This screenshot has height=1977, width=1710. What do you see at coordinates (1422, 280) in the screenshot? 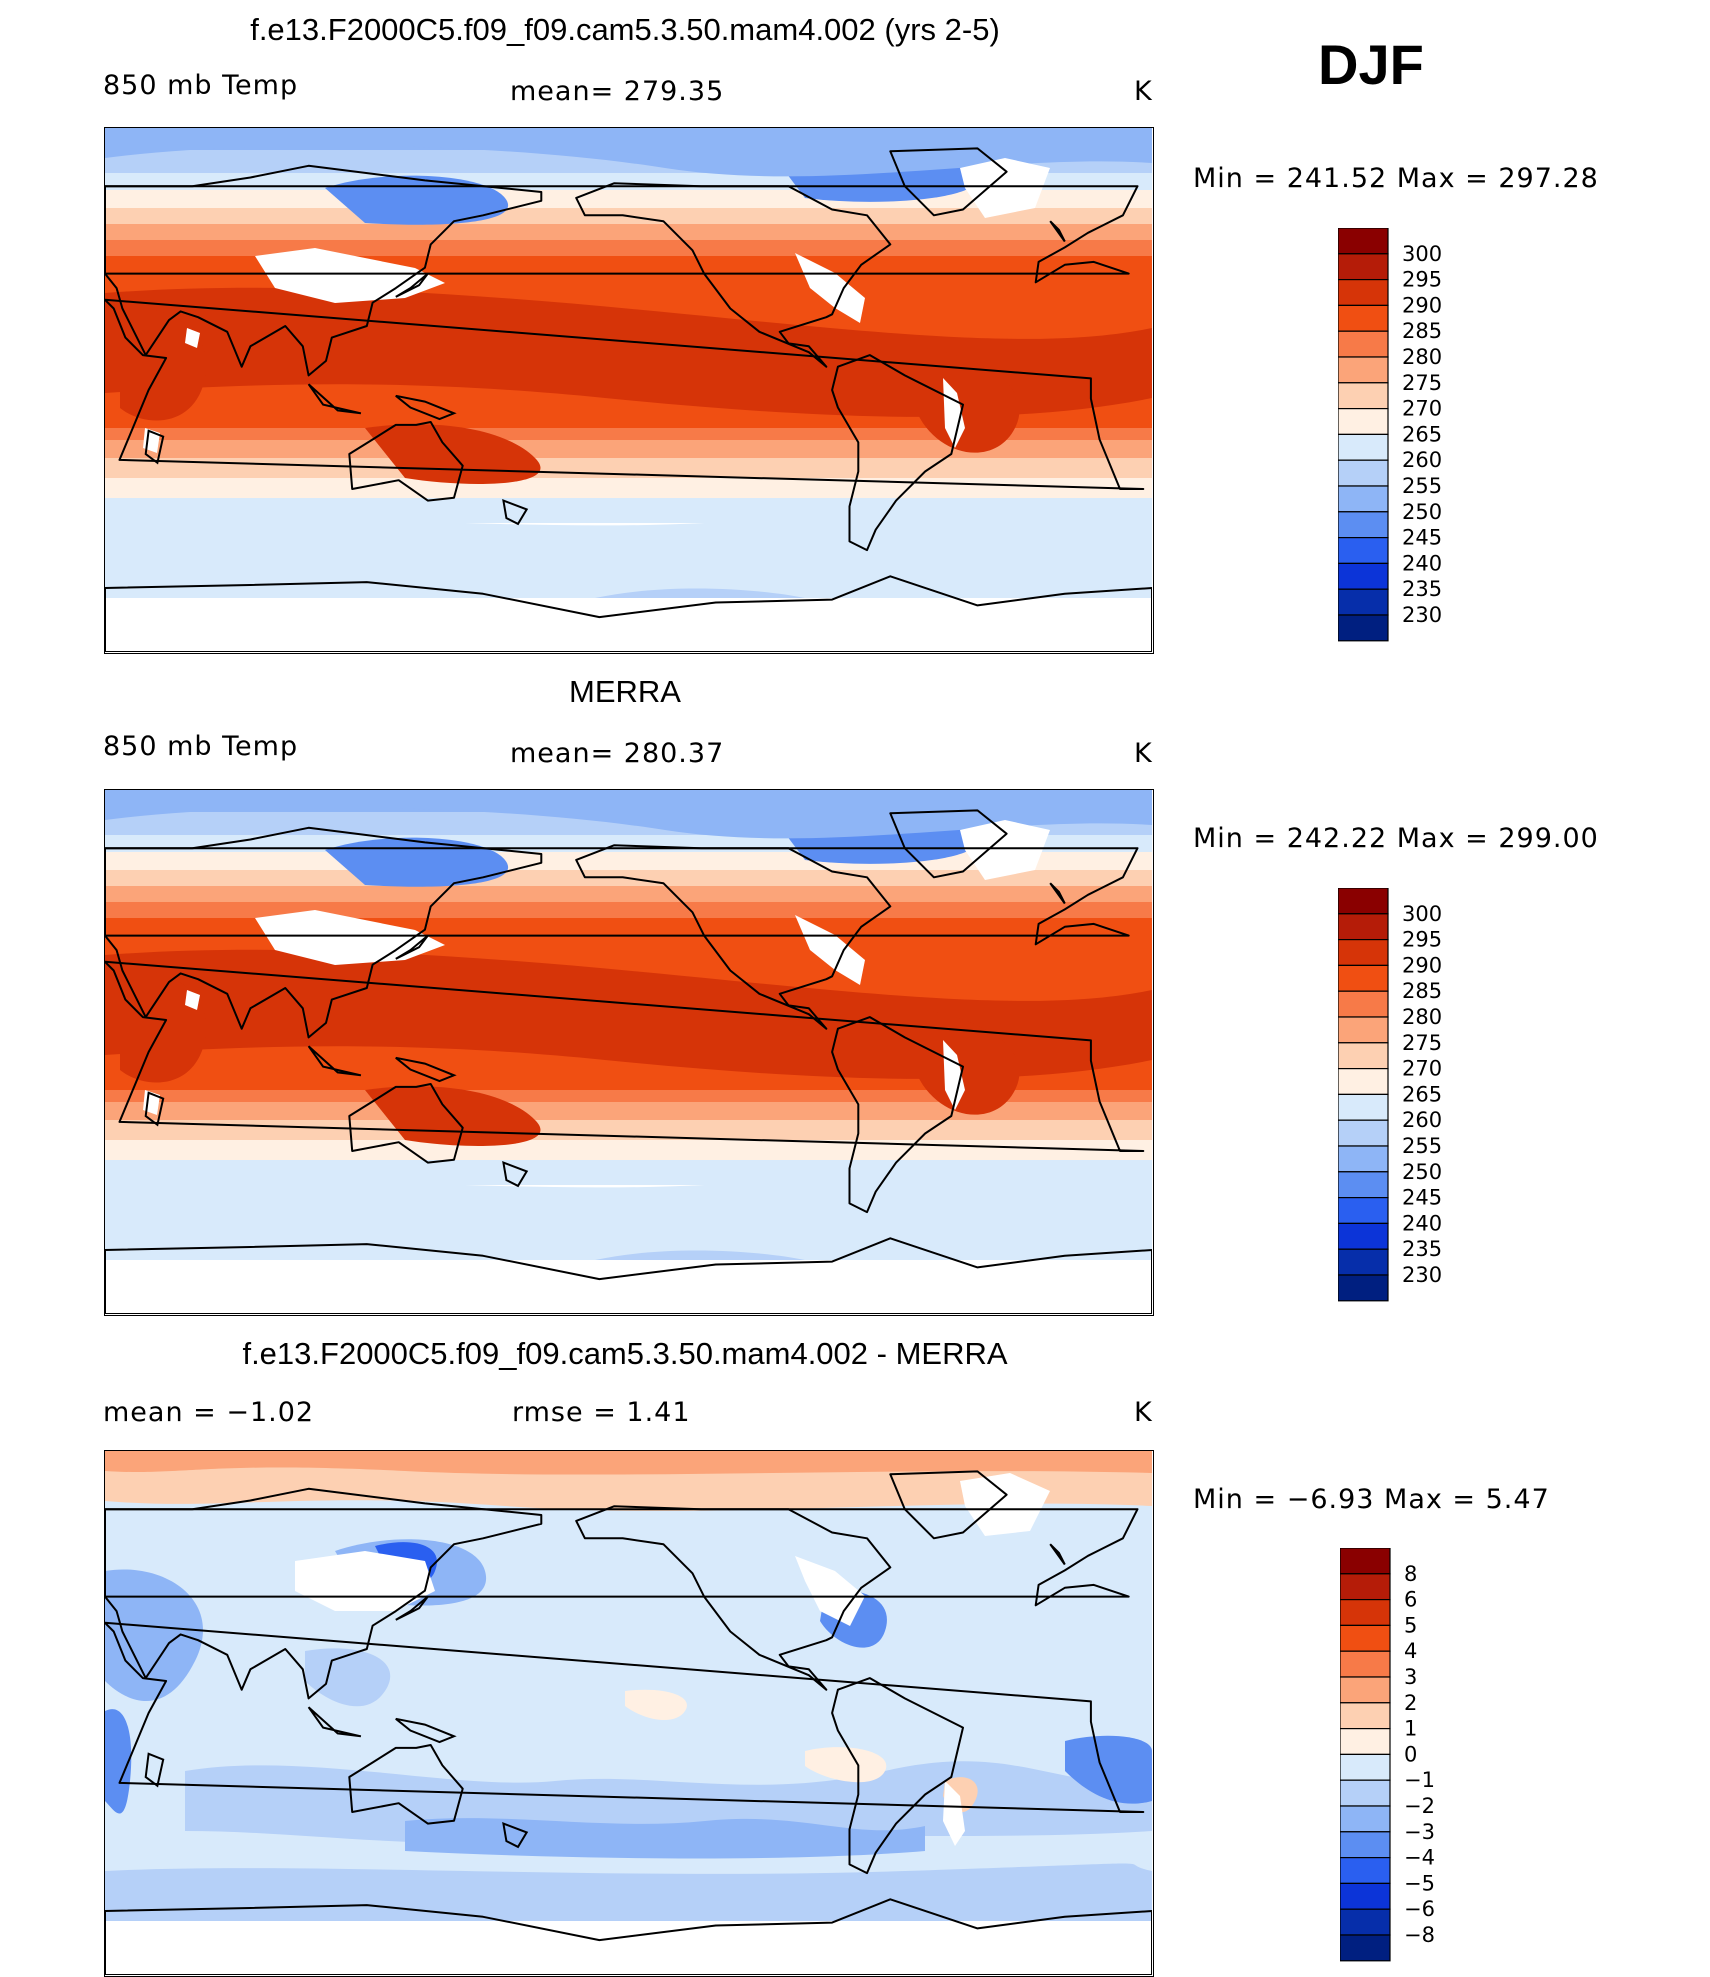
I see `colorbar-tick-label: 295` at bounding box center [1422, 280].